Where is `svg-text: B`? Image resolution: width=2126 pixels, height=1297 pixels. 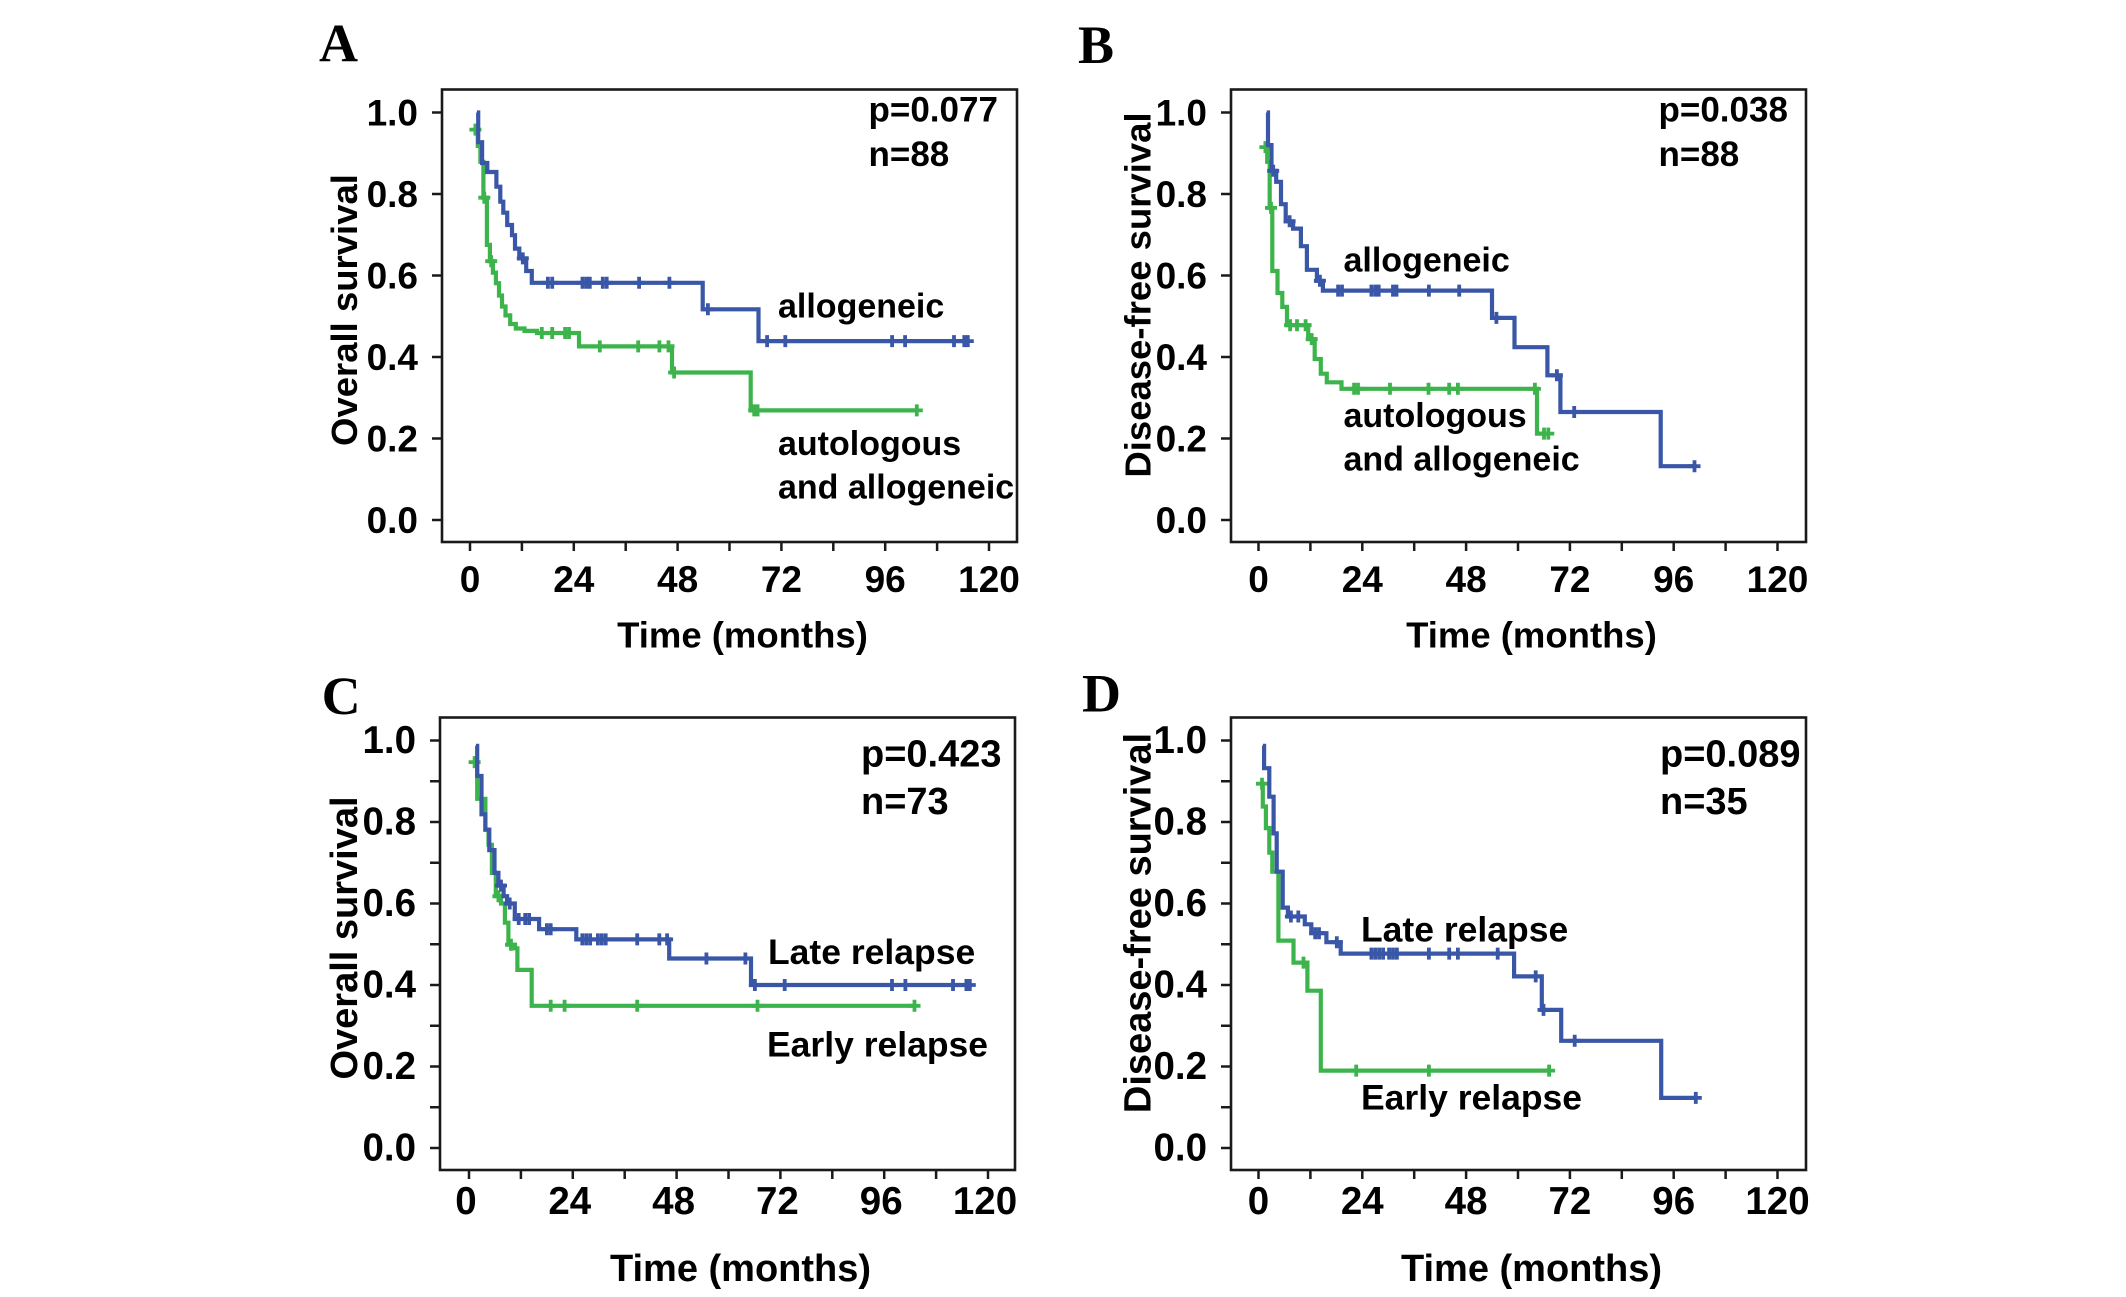 svg-text: B is located at coordinates (1096, 45).